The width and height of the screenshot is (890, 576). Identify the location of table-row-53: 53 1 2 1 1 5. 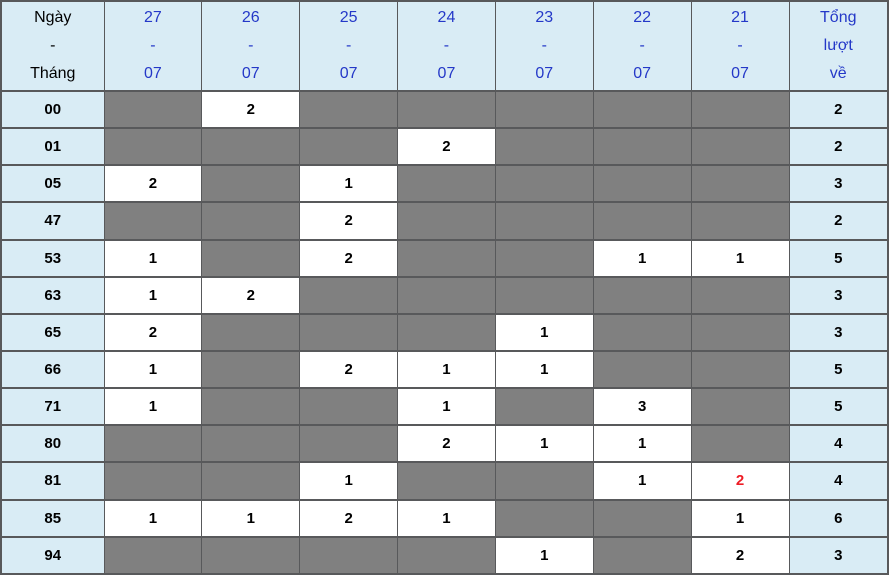
(444, 258).